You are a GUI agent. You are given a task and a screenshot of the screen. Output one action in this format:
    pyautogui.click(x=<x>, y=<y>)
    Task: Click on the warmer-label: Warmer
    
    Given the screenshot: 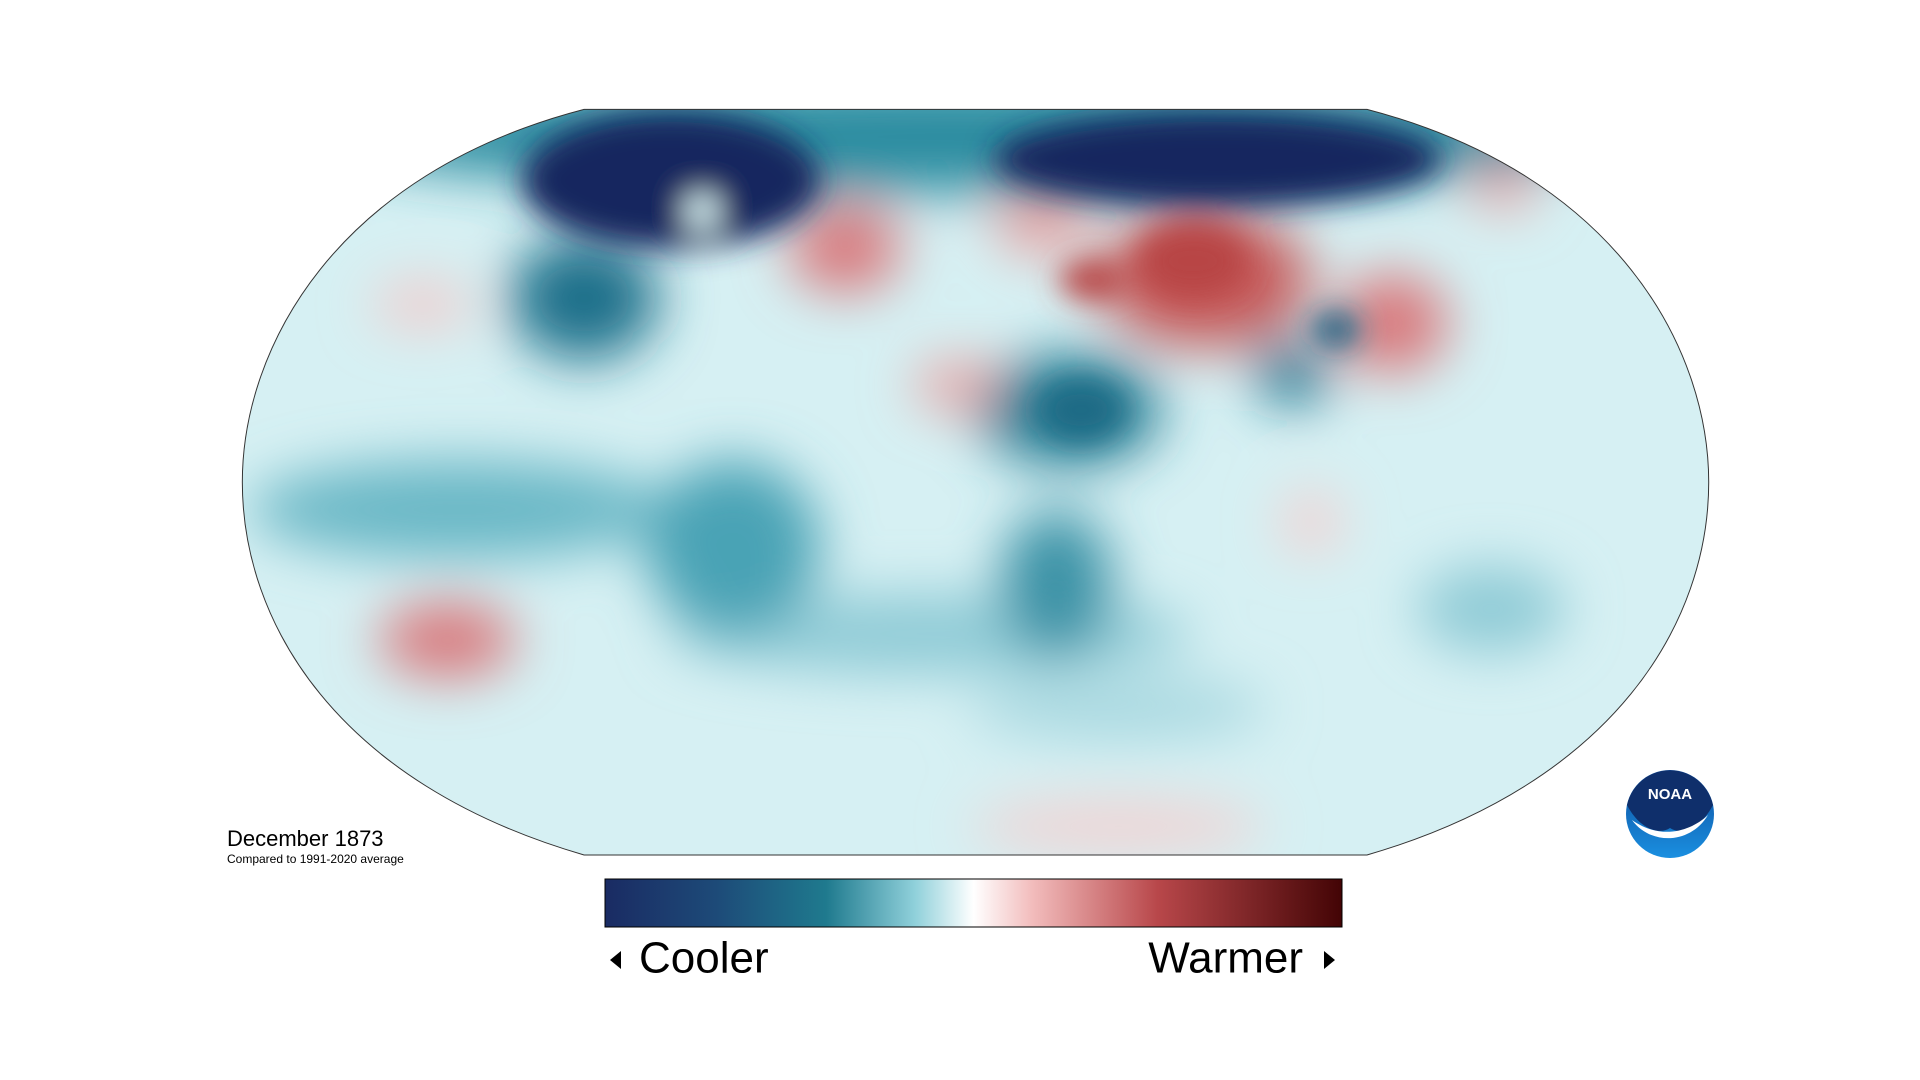 What is the action you would take?
    pyautogui.click(x=1225, y=958)
    